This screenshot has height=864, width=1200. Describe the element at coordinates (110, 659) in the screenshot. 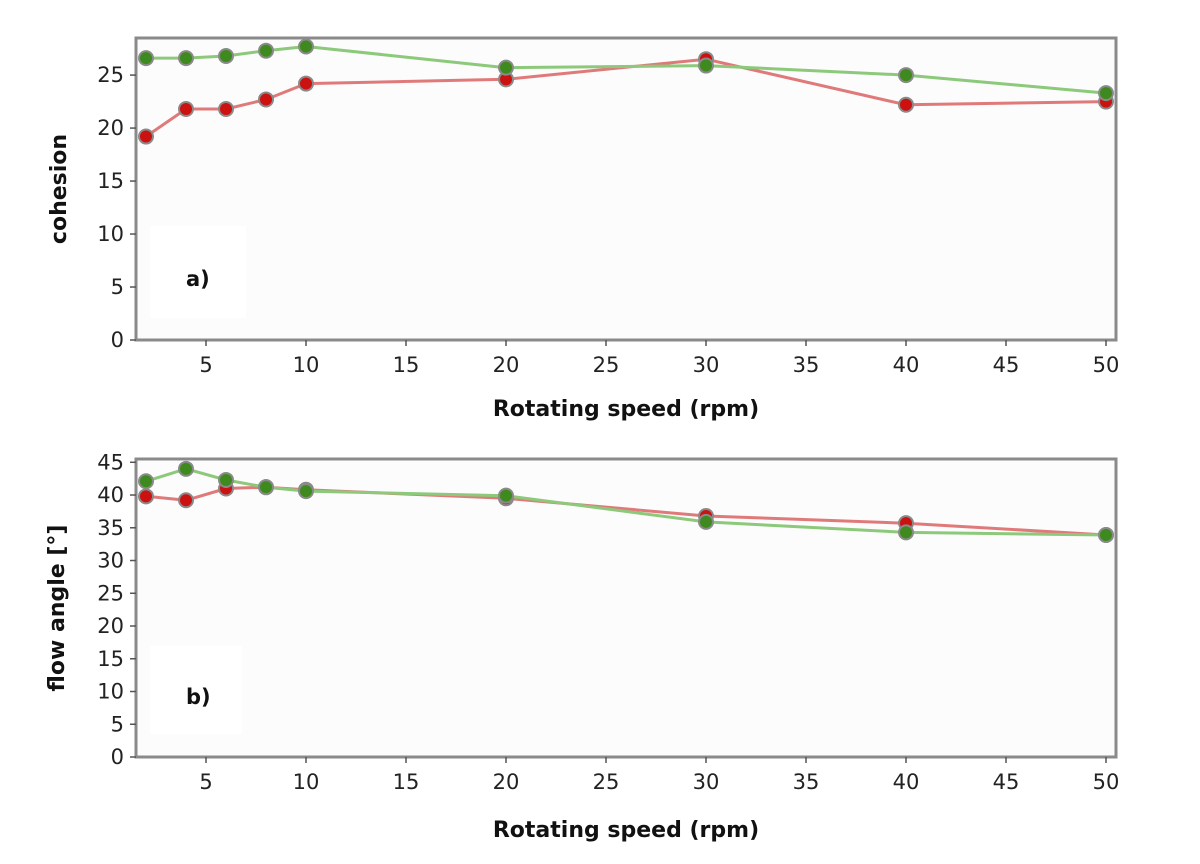

I see `panel-b-y-tick-label: 15` at that location.